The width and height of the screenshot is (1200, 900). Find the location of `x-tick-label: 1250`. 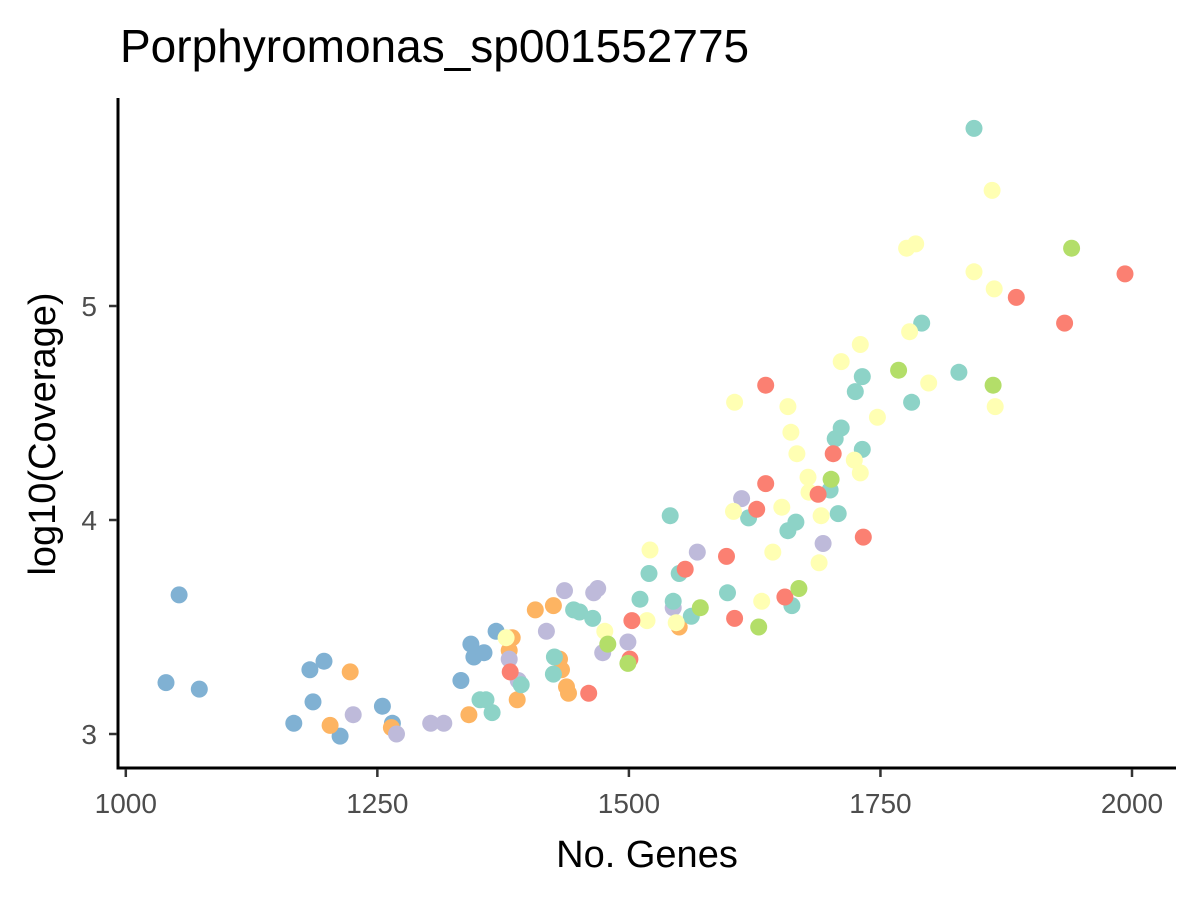

x-tick-label: 1250 is located at coordinates (377, 803).